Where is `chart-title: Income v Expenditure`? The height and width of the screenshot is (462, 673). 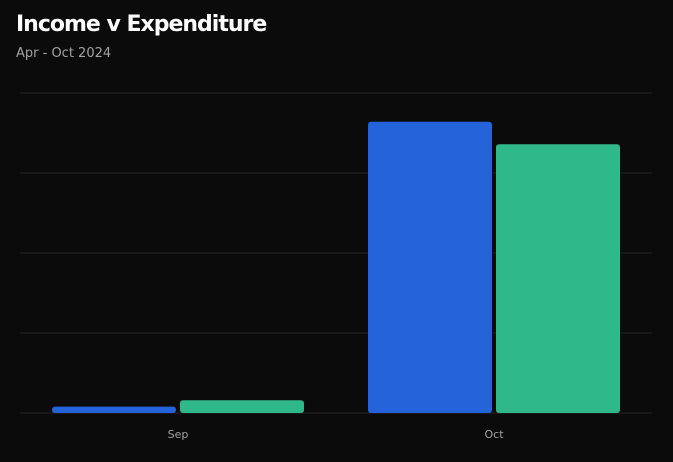
chart-title: Income v Expenditure is located at coordinates (141, 24).